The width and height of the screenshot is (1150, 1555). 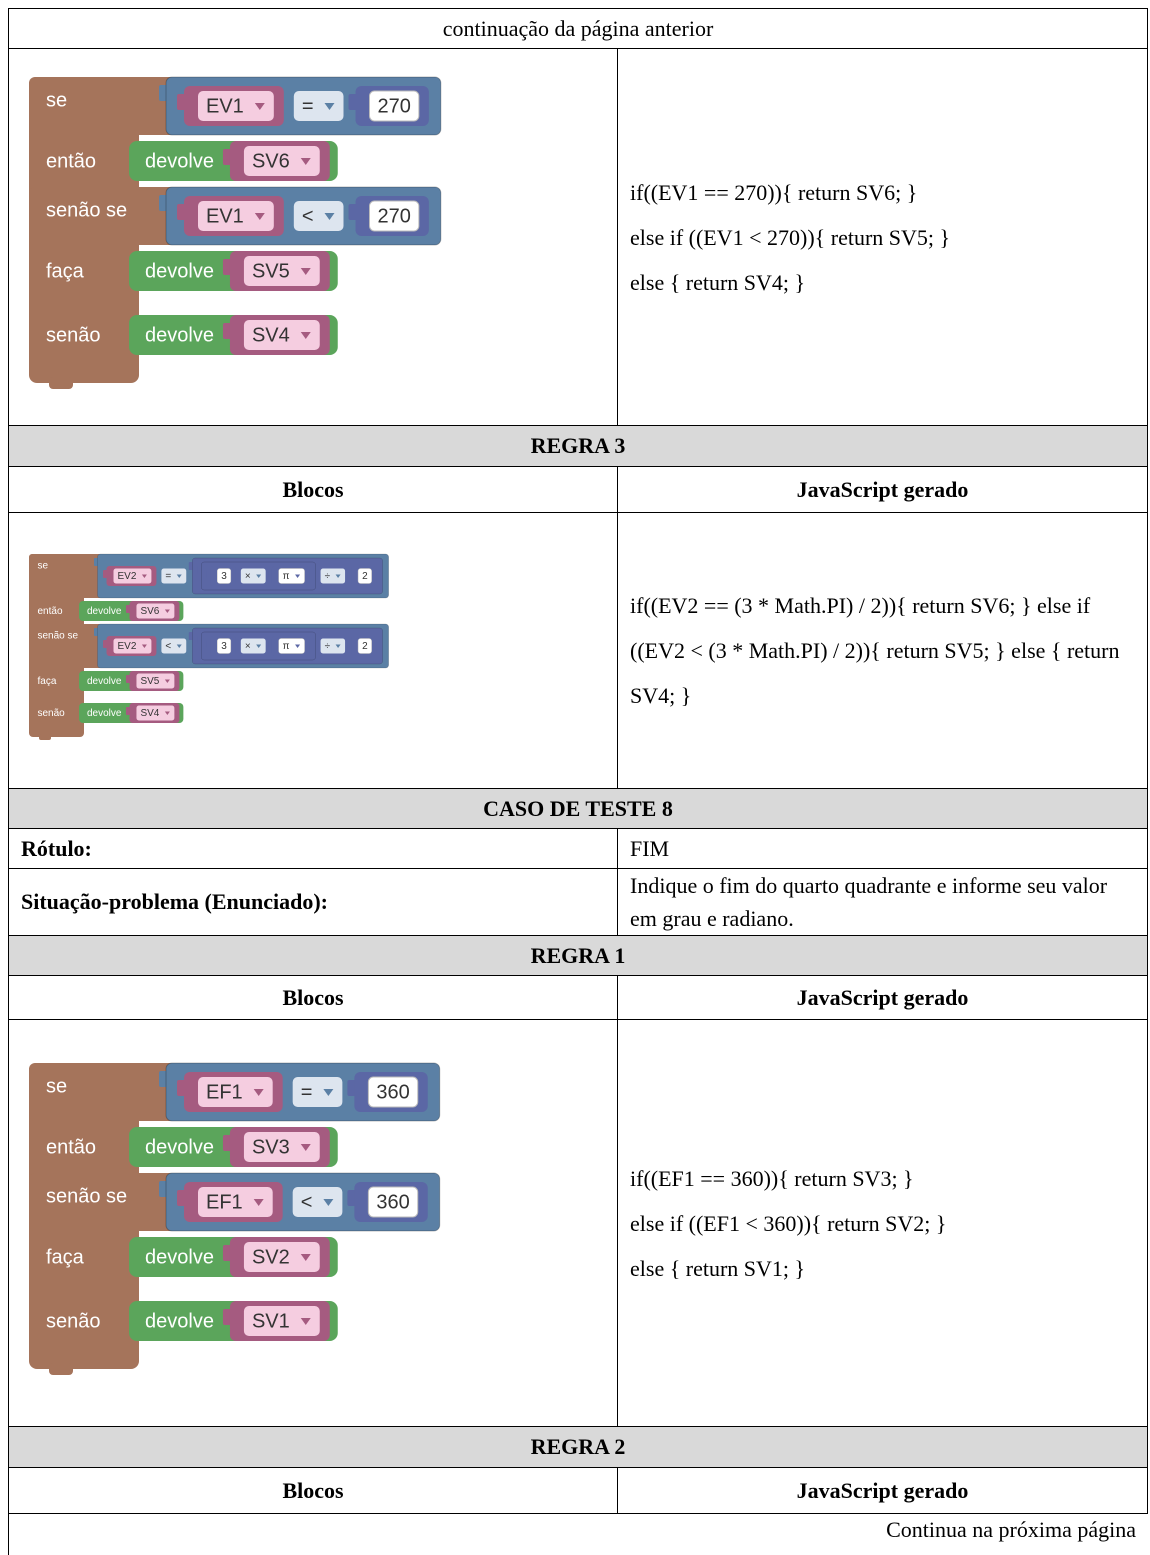 I want to click on section-title: REGRA 3, so click(x=578, y=446).